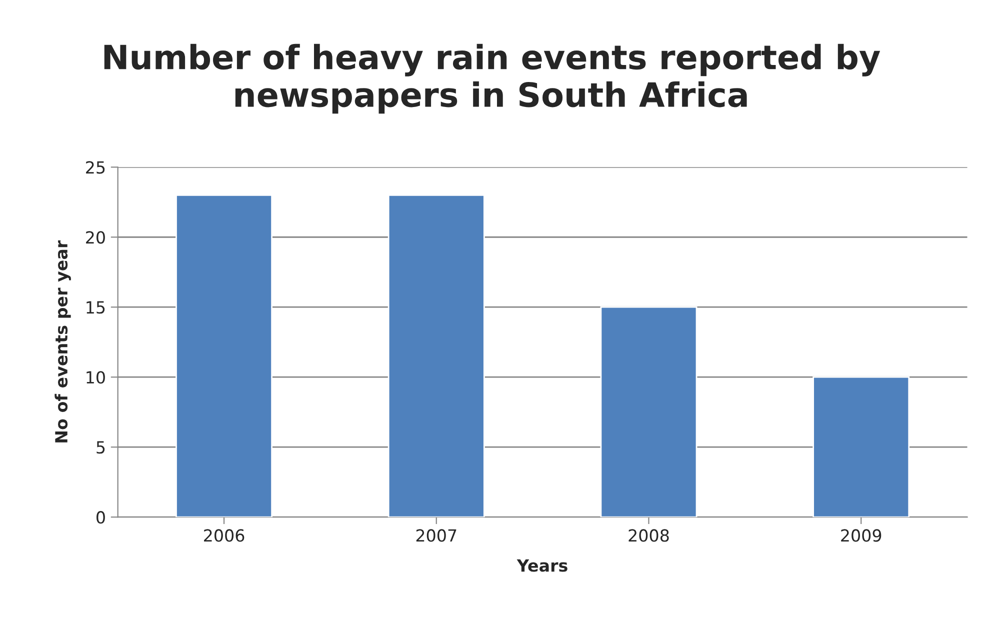  I want to click on y-tick-label: 10, so click(95, 377).